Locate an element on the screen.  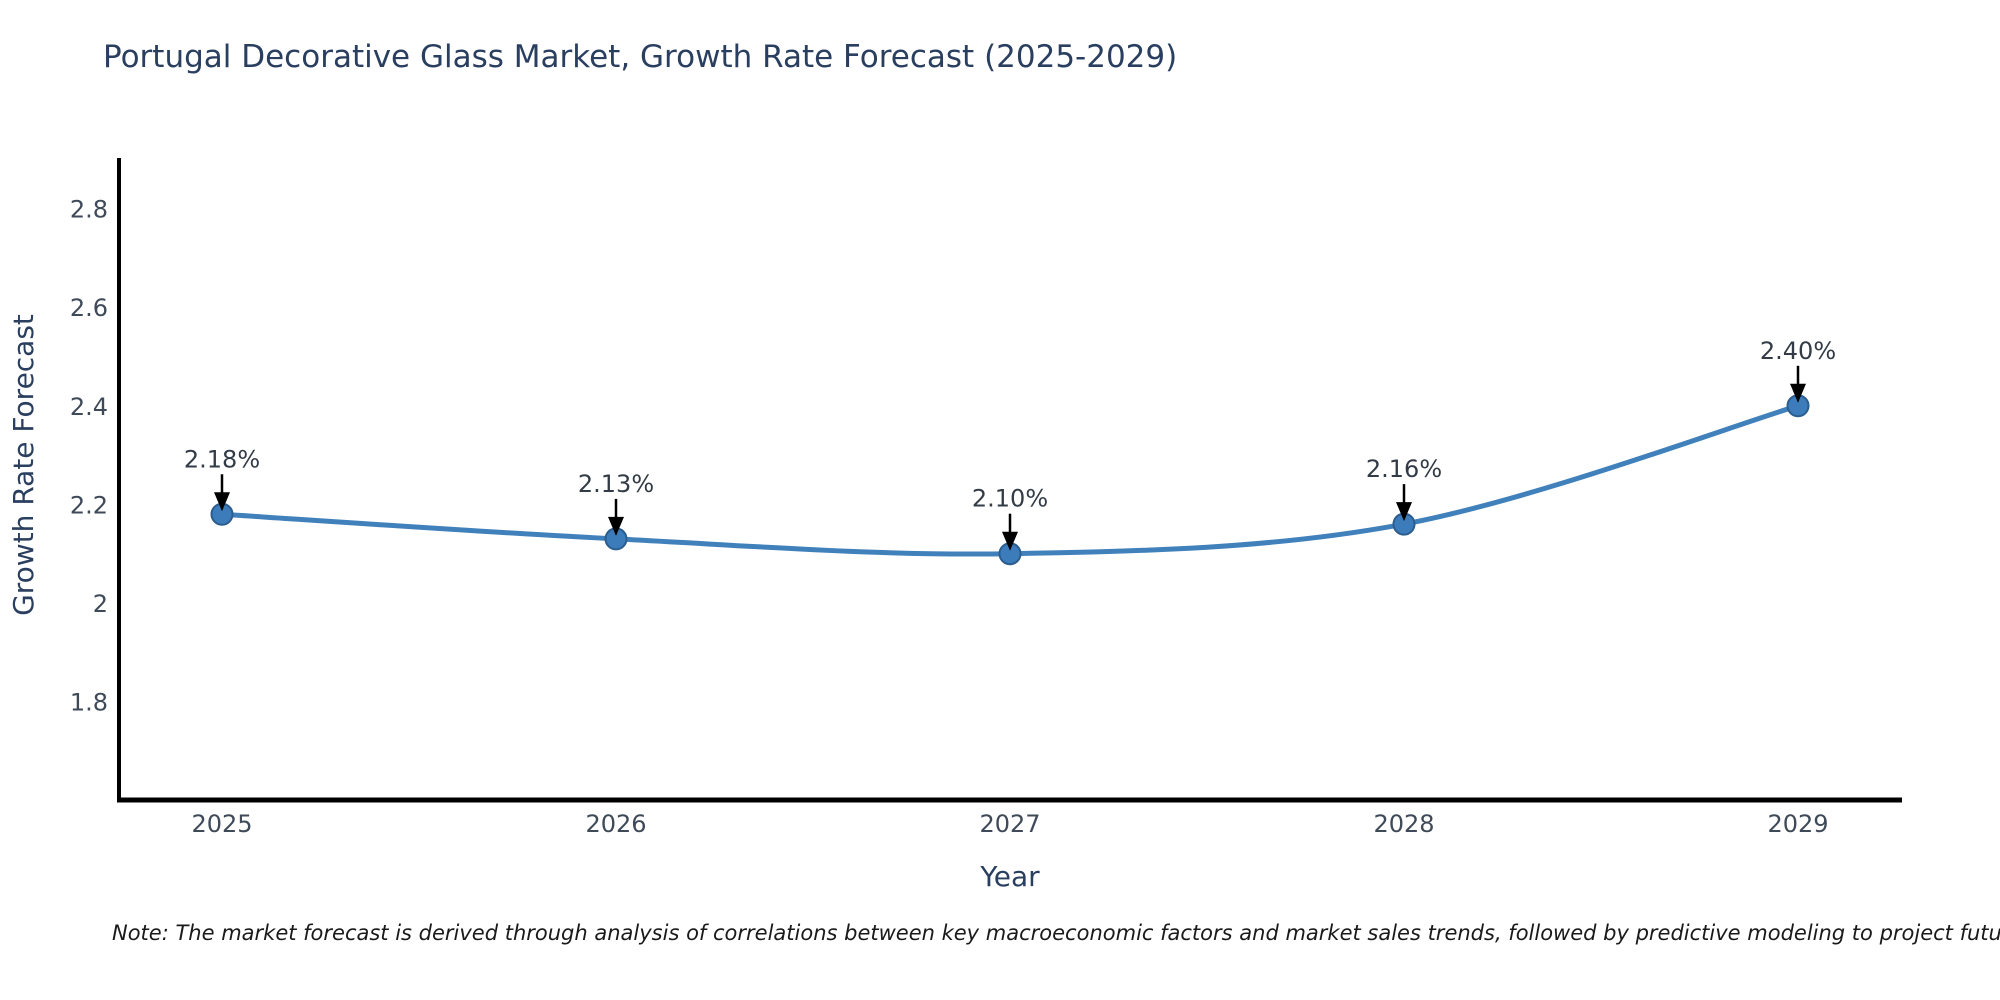
x-tick-label: 2026 is located at coordinates (615, 824).